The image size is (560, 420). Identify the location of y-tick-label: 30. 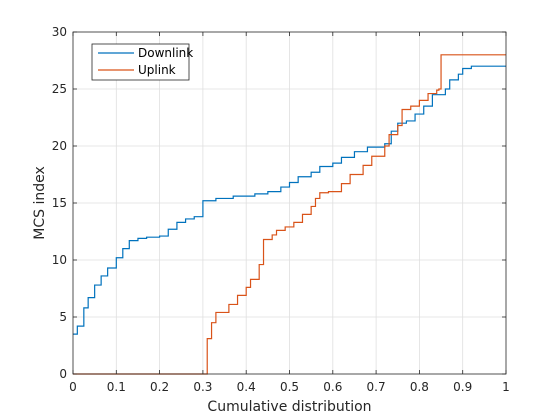
(59, 32).